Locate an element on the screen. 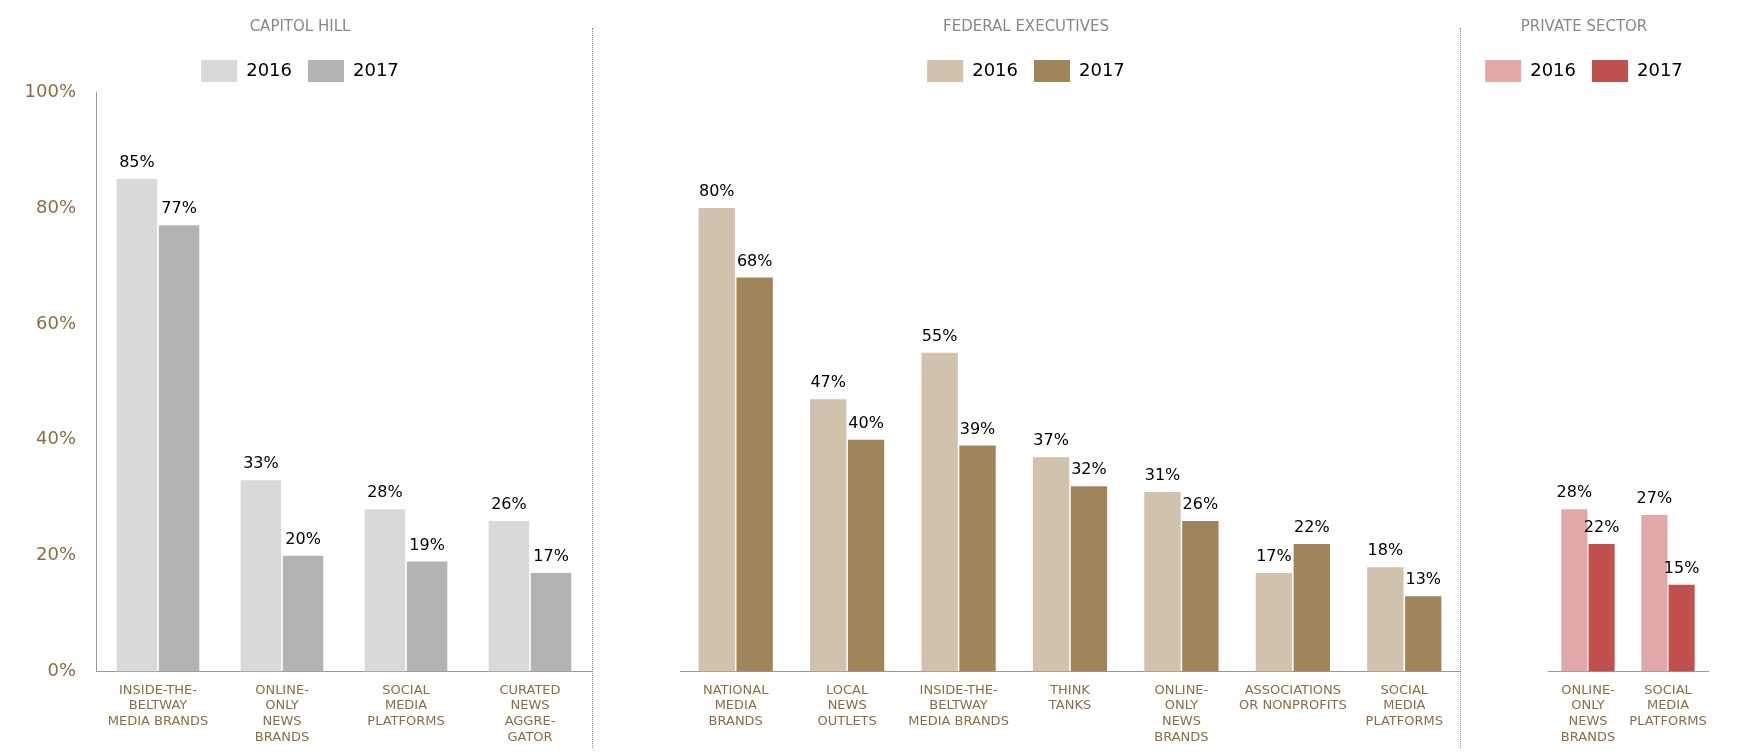 This screenshot has height=754, width=1739. data-label: 20% is located at coordinates (303, 538).